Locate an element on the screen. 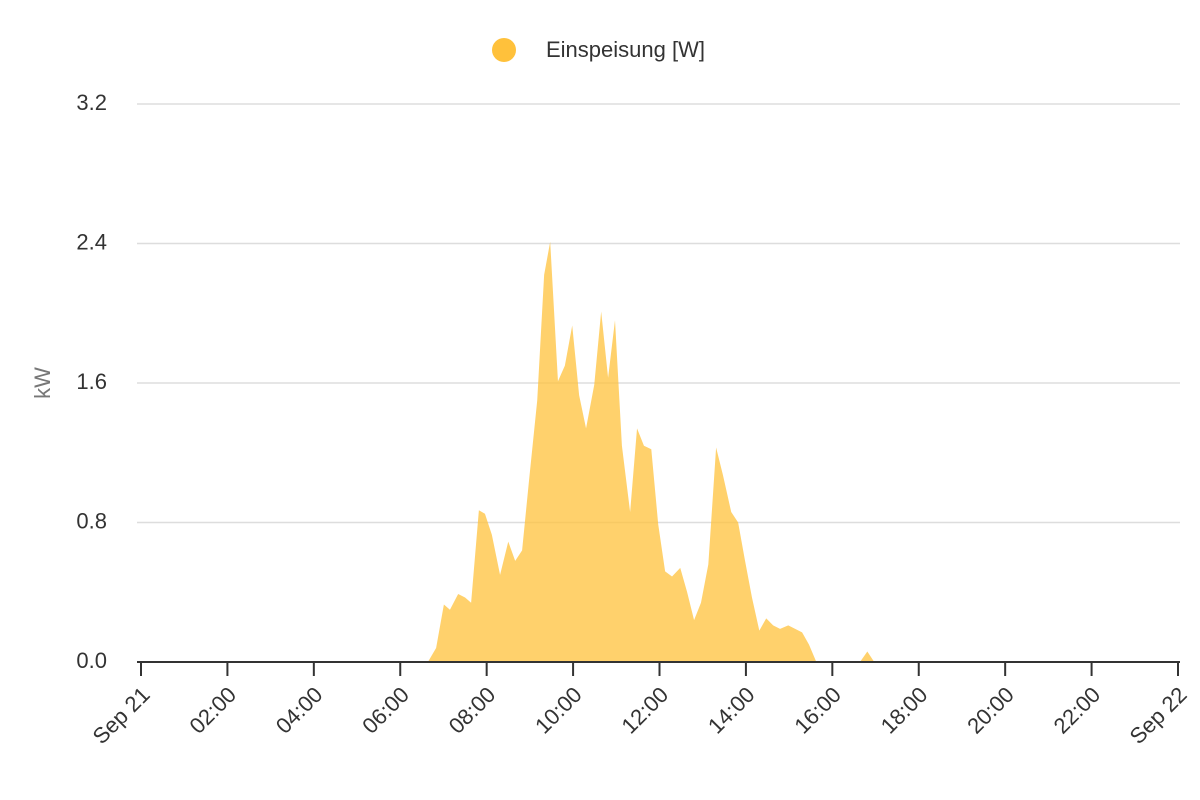 The width and height of the screenshot is (1200, 800). legend-marker is located at coordinates (504, 50).